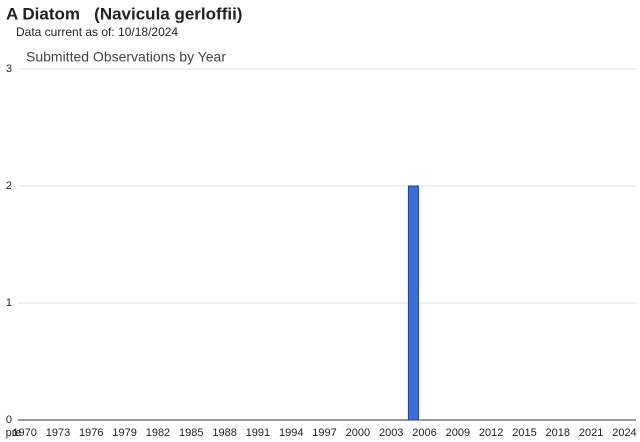 The width and height of the screenshot is (640, 442). What do you see at coordinates (413, 303) in the screenshot?
I see `bar` at bounding box center [413, 303].